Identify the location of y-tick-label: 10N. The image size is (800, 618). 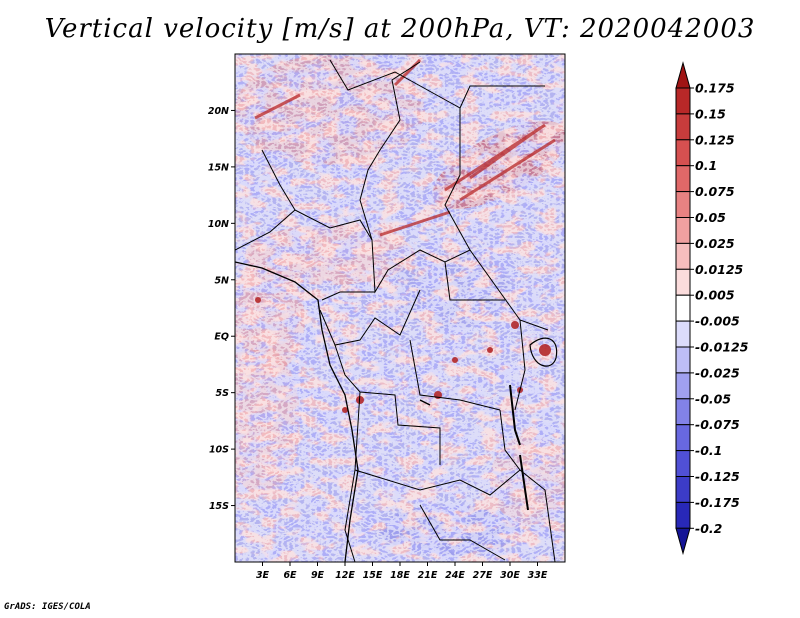
(218, 224).